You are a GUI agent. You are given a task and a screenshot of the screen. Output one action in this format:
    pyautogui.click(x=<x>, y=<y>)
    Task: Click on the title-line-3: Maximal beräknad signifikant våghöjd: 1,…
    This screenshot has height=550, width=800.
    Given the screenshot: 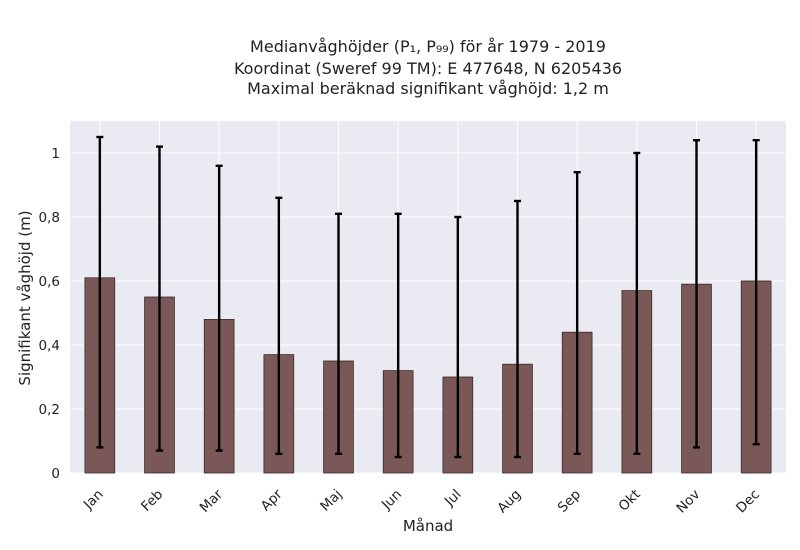 What is the action you would take?
    pyautogui.click(x=428, y=88)
    